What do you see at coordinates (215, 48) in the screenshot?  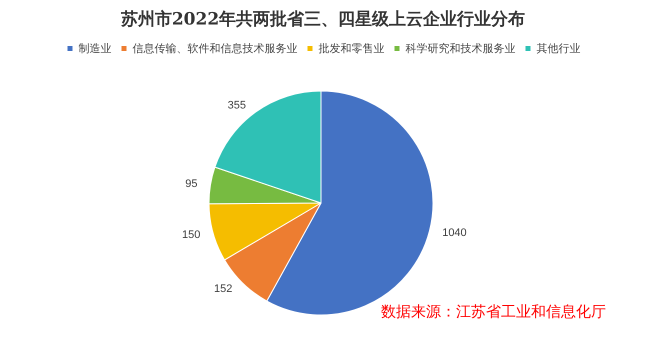 I see `legend-label: 信息传输、软件和信息技术服务业` at bounding box center [215, 48].